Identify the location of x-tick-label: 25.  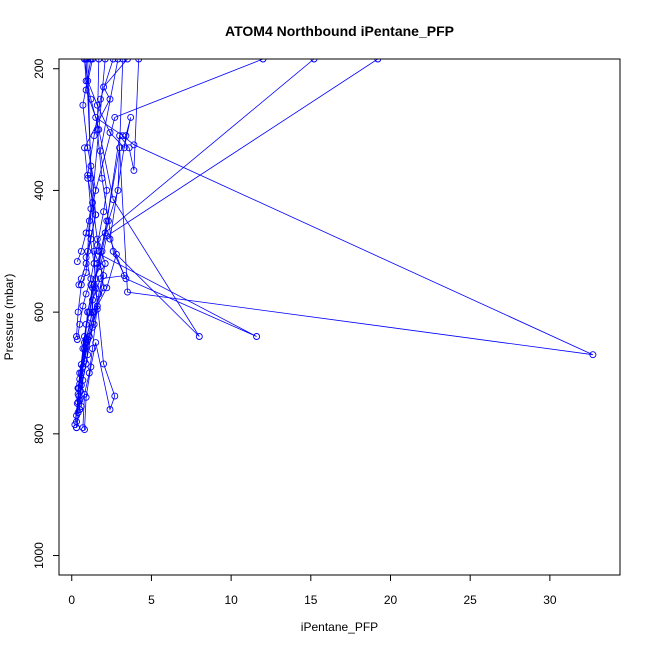
(471, 600).